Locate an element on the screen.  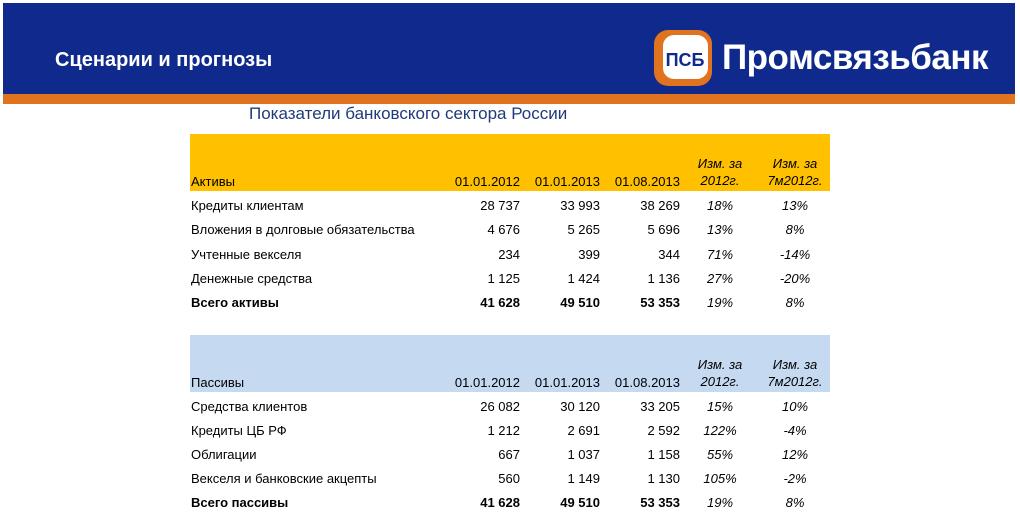
value-2013: 1 149 is located at coordinates (583, 478).